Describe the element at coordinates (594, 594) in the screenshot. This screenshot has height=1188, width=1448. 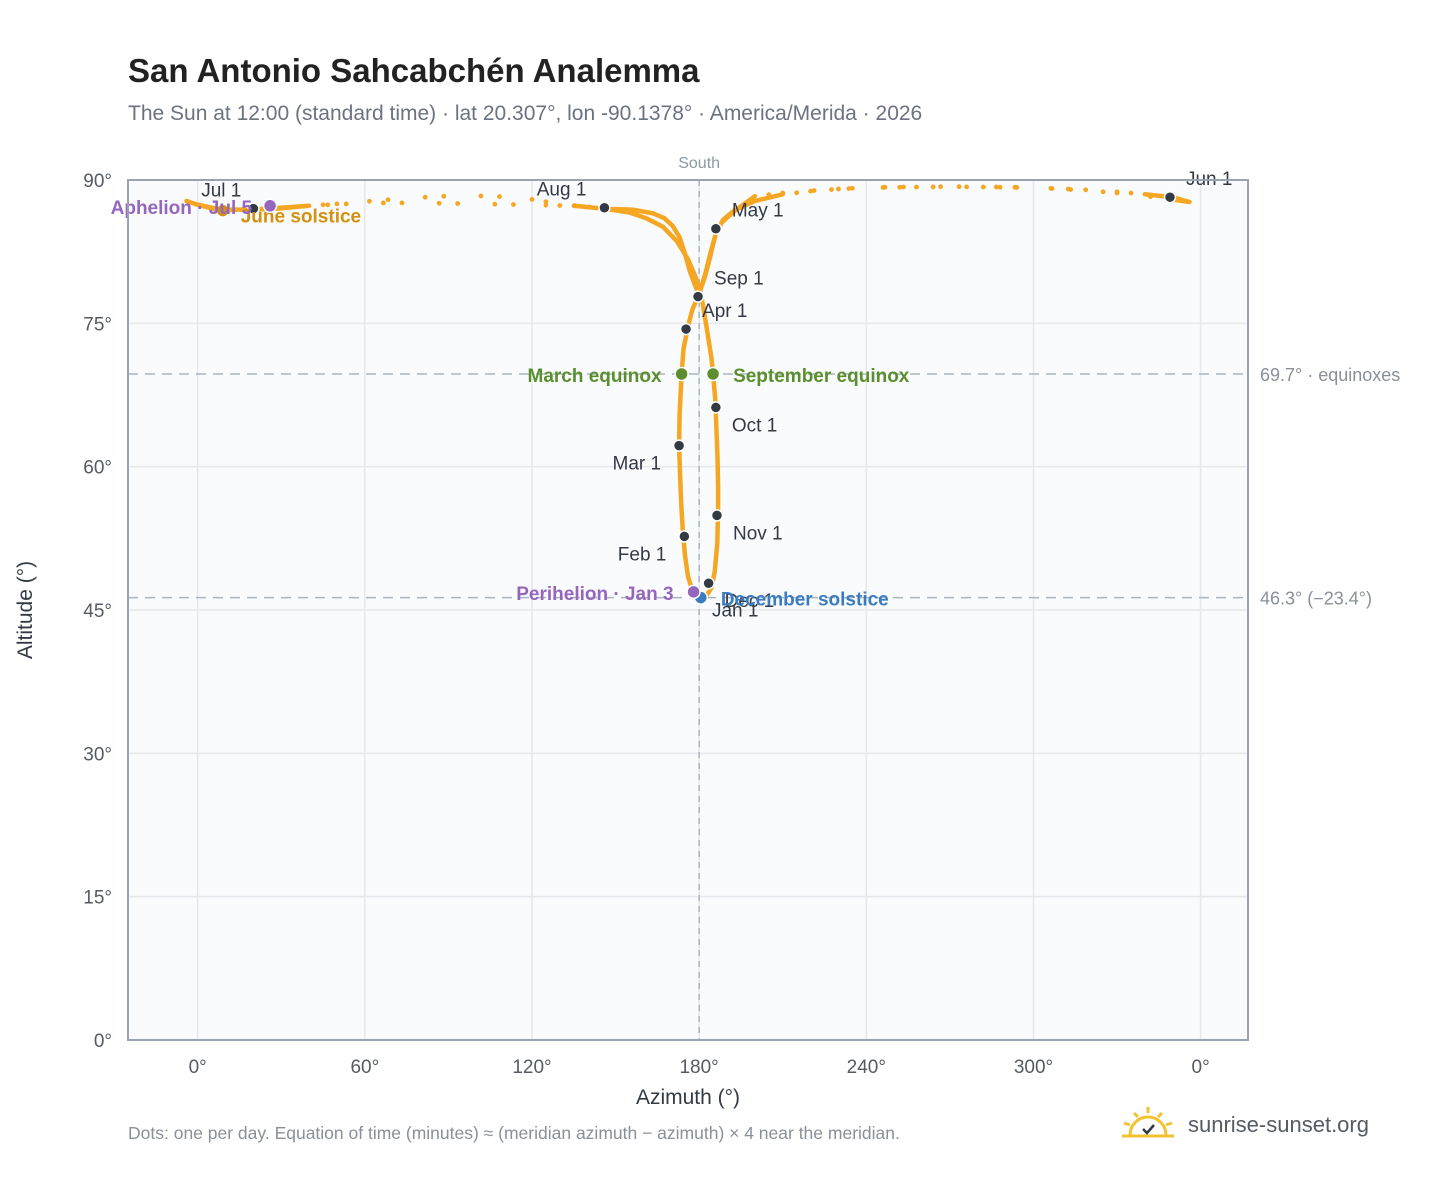
I see `event-label: Perihelion · Jan 3` at that location.